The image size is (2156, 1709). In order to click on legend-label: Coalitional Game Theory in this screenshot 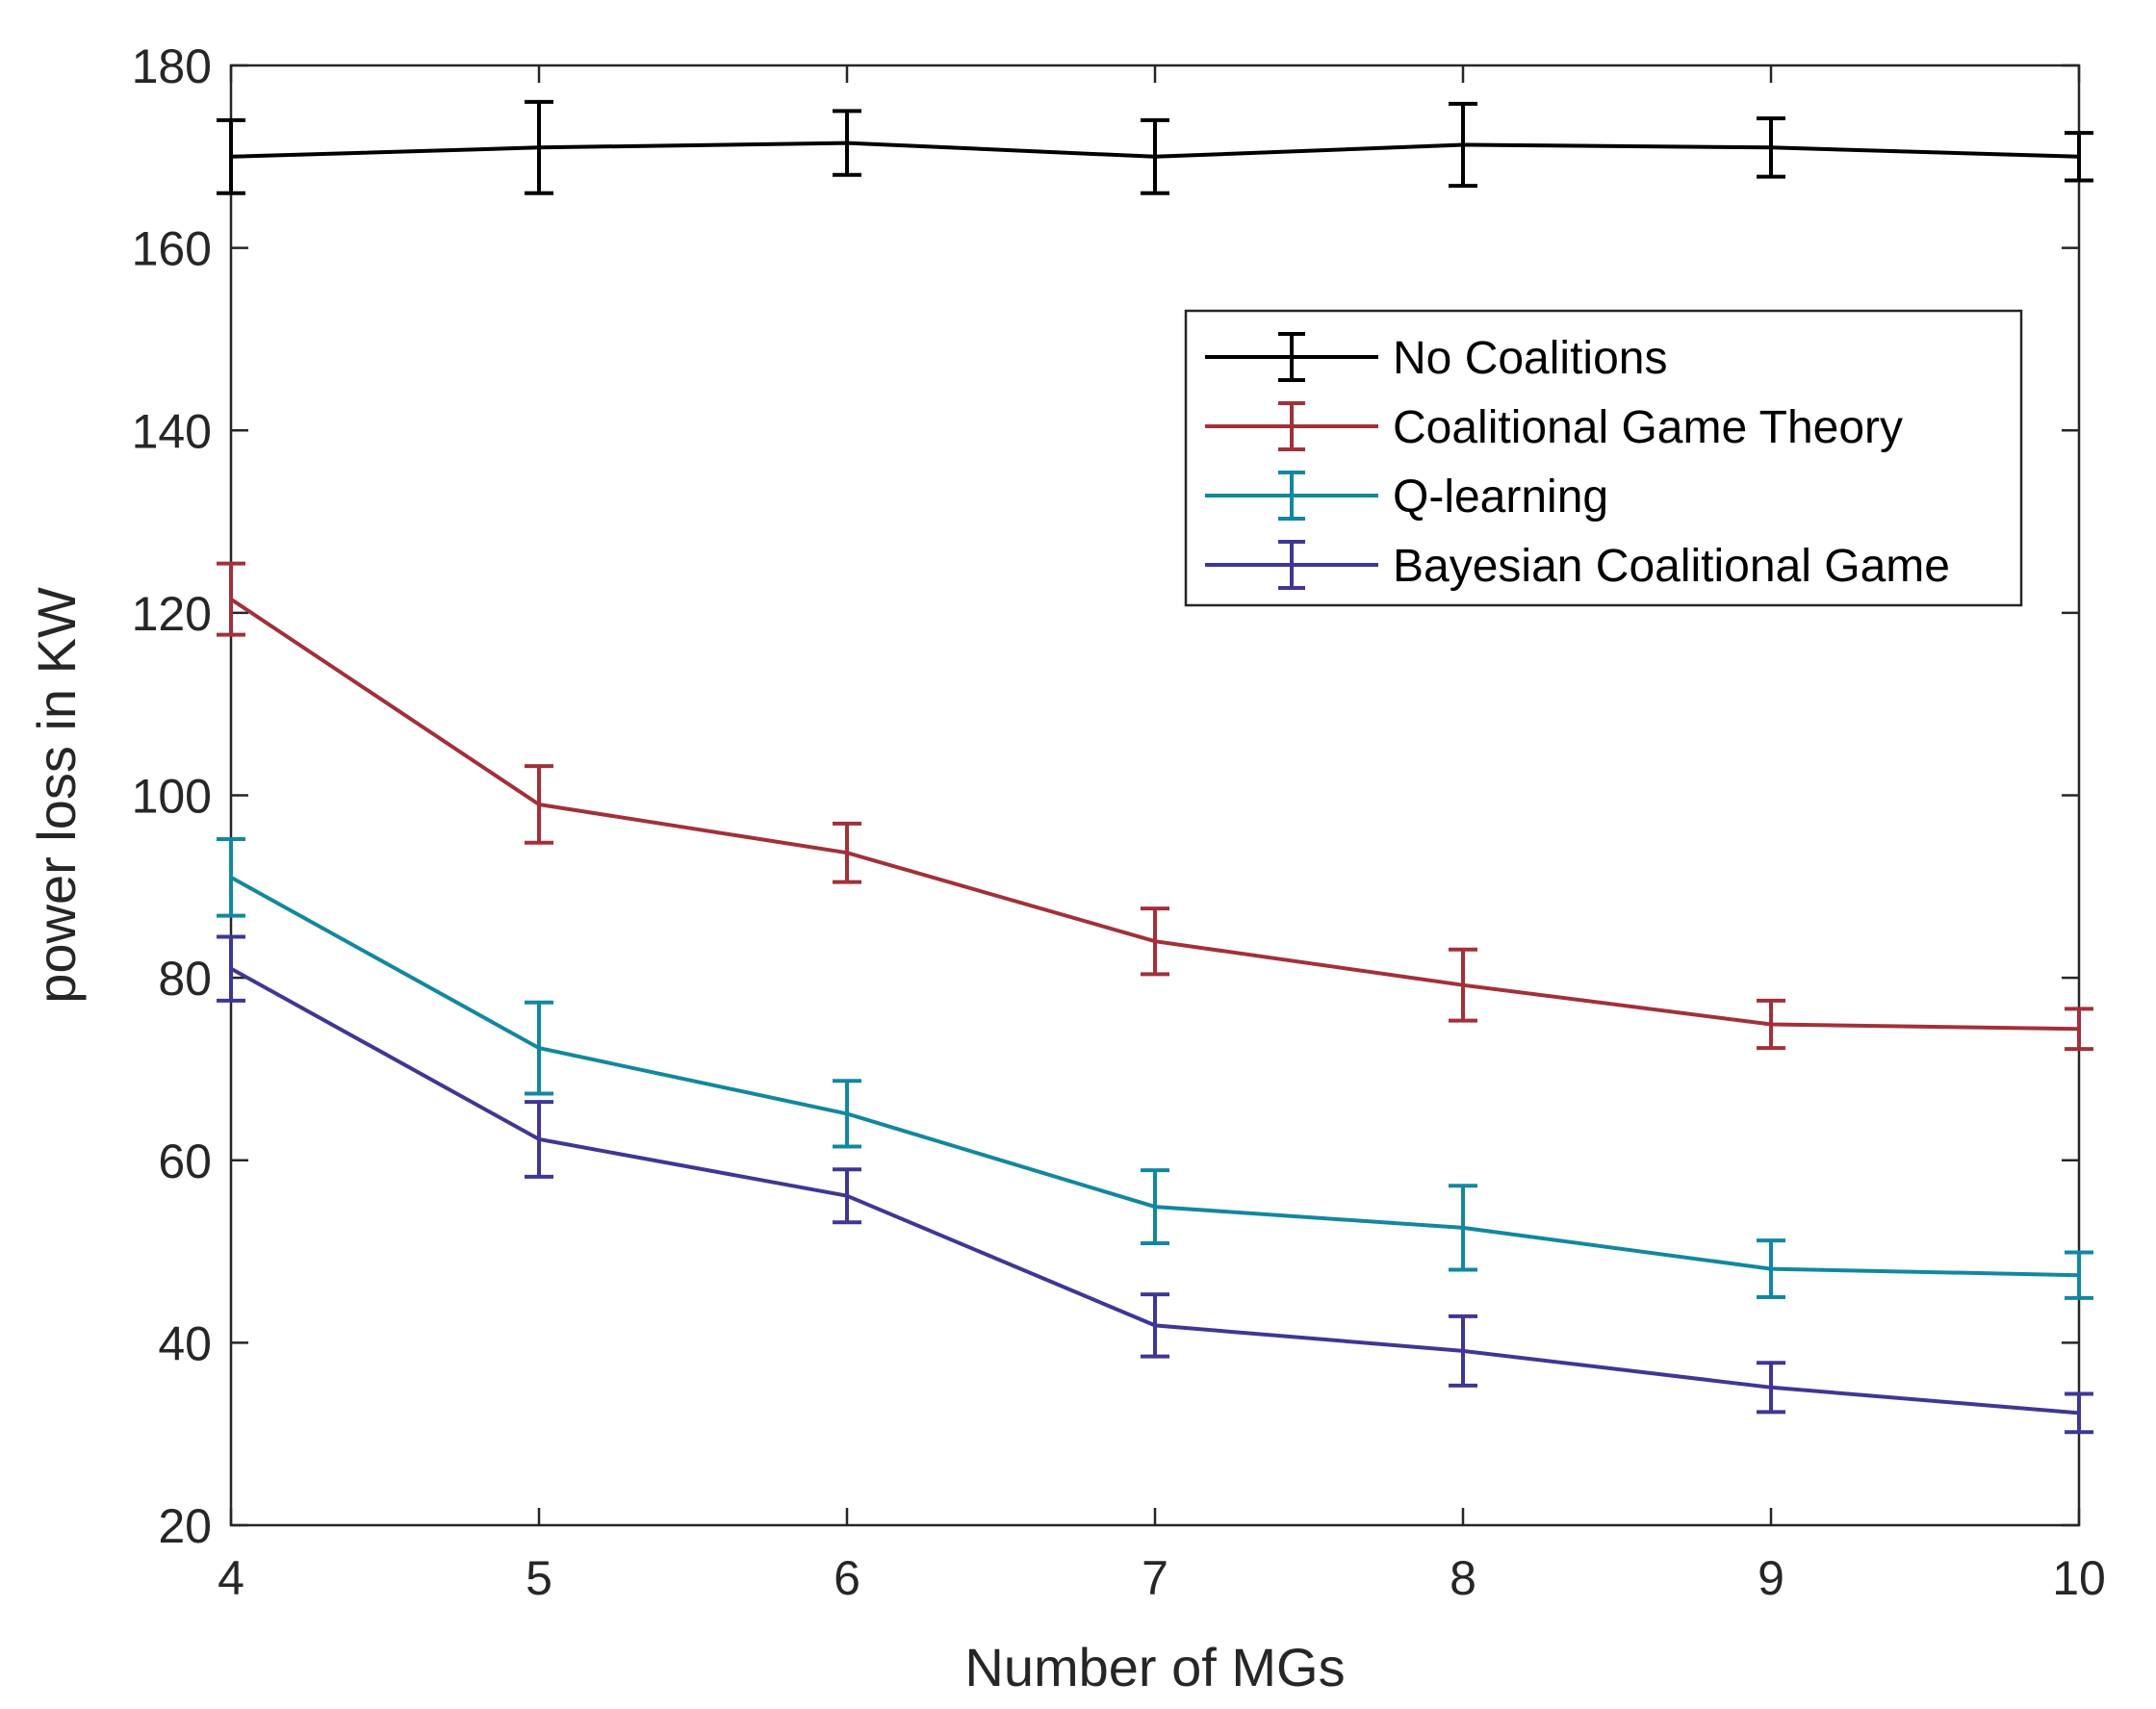, I will do `click(1648, 427)`.